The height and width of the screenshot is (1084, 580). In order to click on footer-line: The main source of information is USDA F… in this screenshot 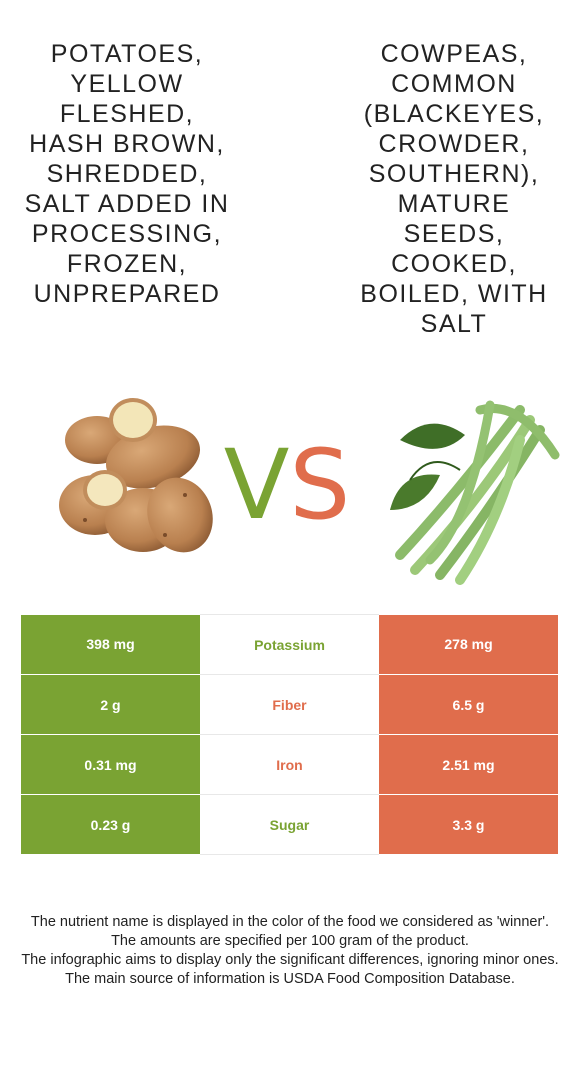, I will do `click(290, 979)`.